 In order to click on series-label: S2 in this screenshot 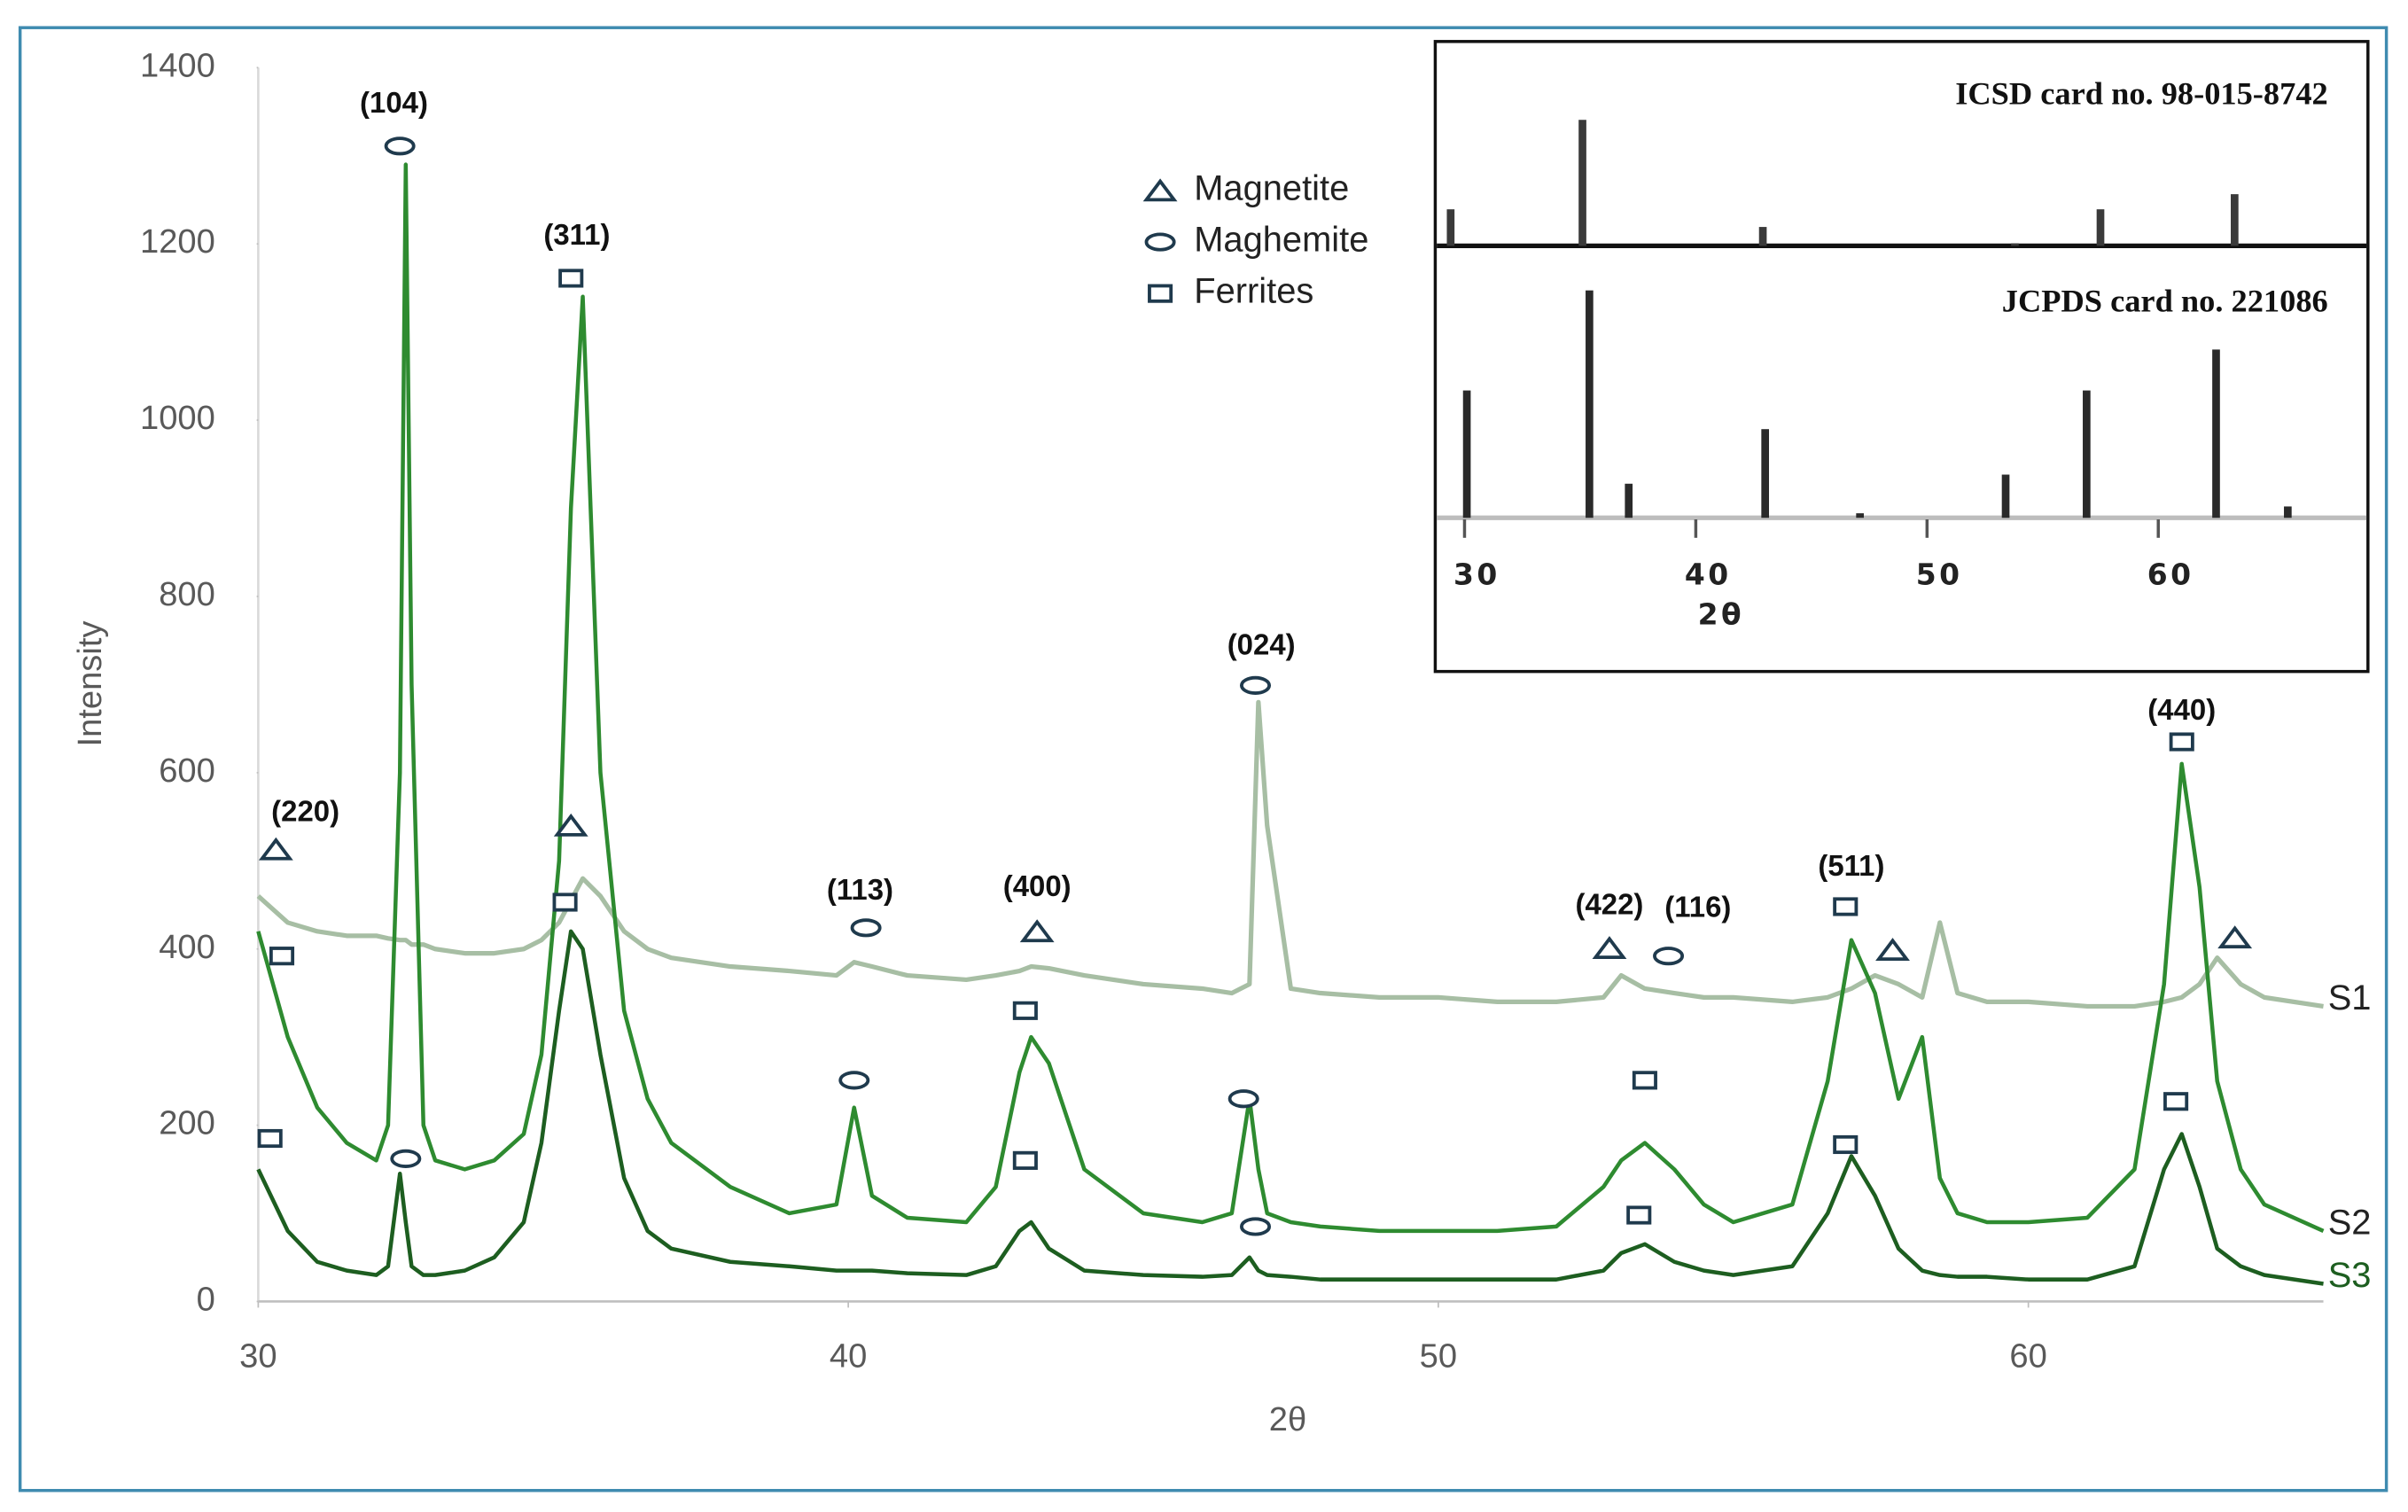, I will do `click(2350, 1223)`.